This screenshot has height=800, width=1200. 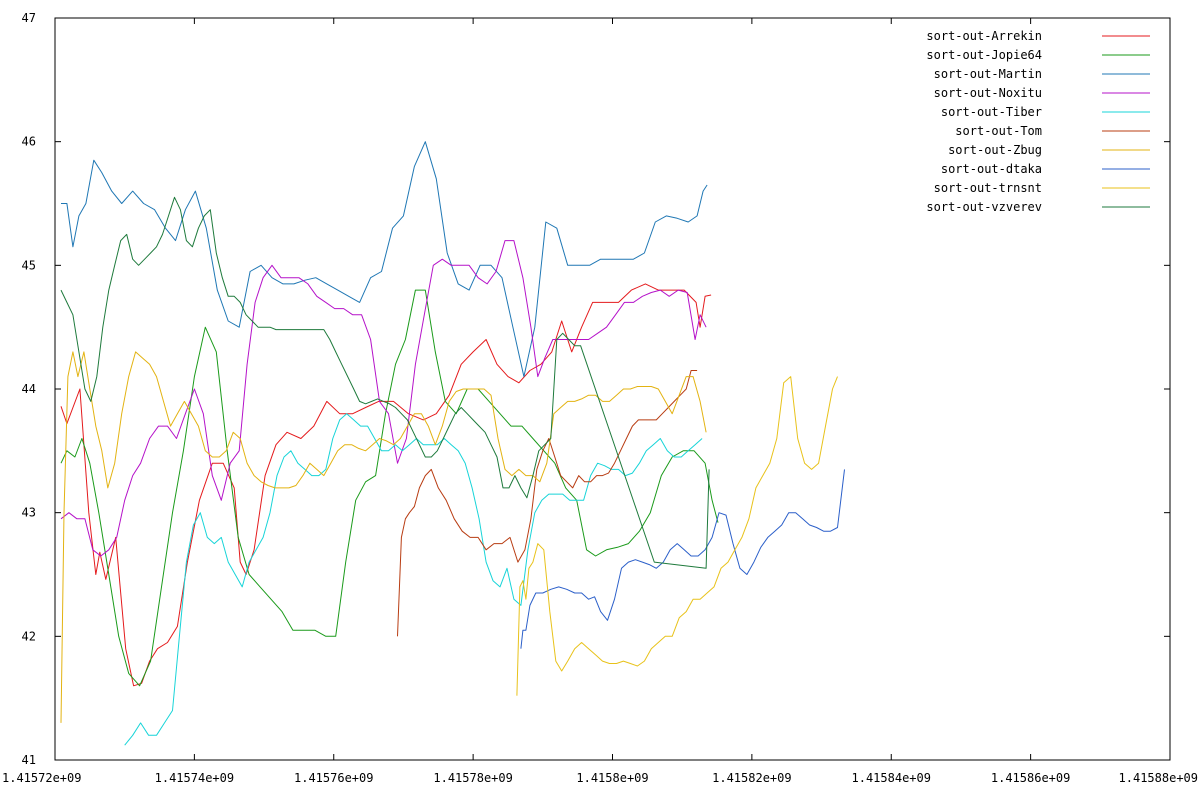 I want to click on y-tick-label: 43, so click(x=29, y=513).